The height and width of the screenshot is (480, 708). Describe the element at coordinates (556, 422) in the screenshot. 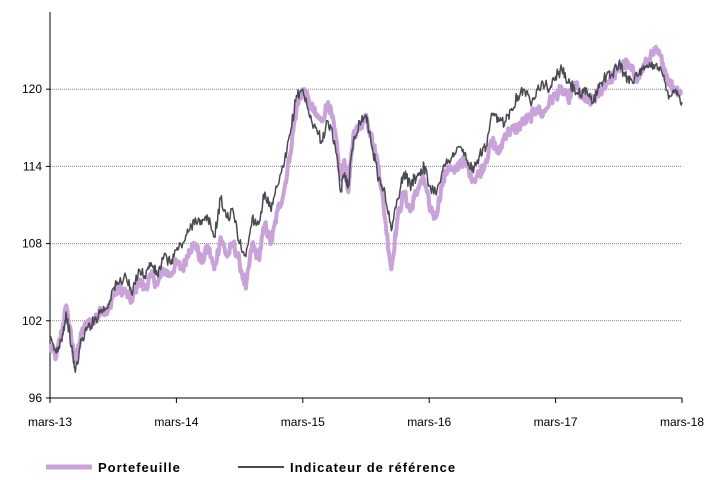

I see `x-tick-label: mars-17` at that location.